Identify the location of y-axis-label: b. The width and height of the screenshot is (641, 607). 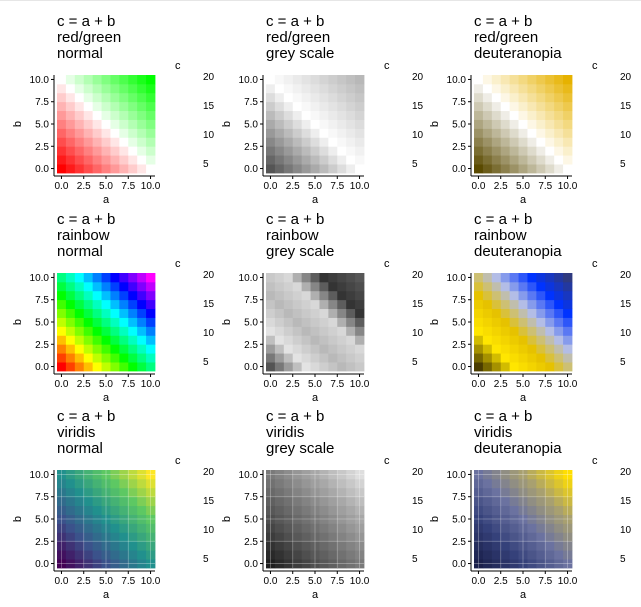
(18, 519).